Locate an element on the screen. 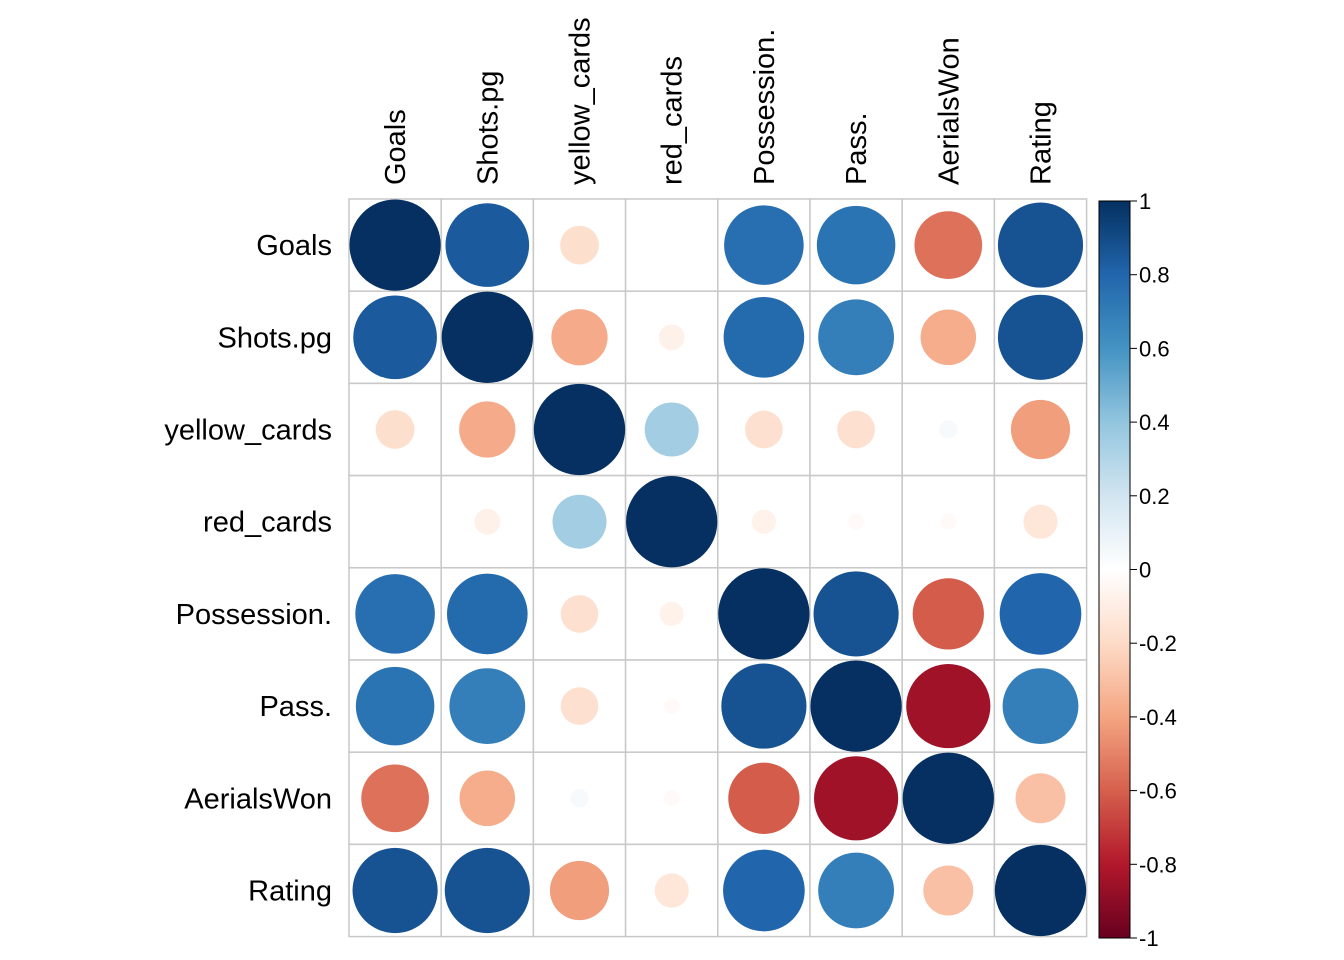 This screenshot has height=960, width=1344. correlation-circle-Goals-Possession. is located at coordinates (764, 245).